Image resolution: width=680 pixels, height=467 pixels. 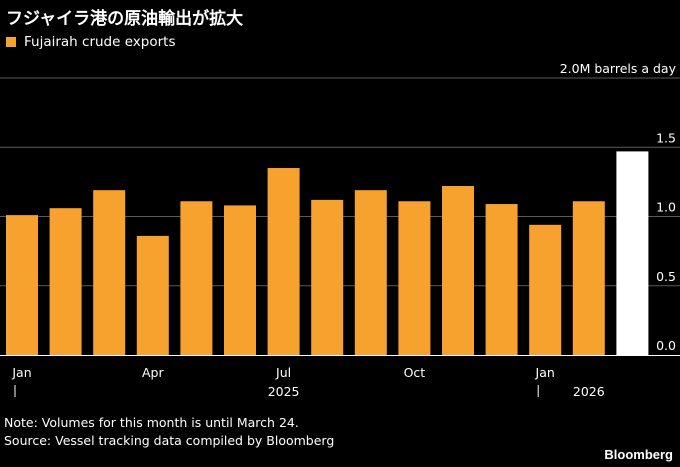 What do you see at coordinates (632, 253) in the screenshot?
I see `bar-current-month` at bounding box center [632, 253].